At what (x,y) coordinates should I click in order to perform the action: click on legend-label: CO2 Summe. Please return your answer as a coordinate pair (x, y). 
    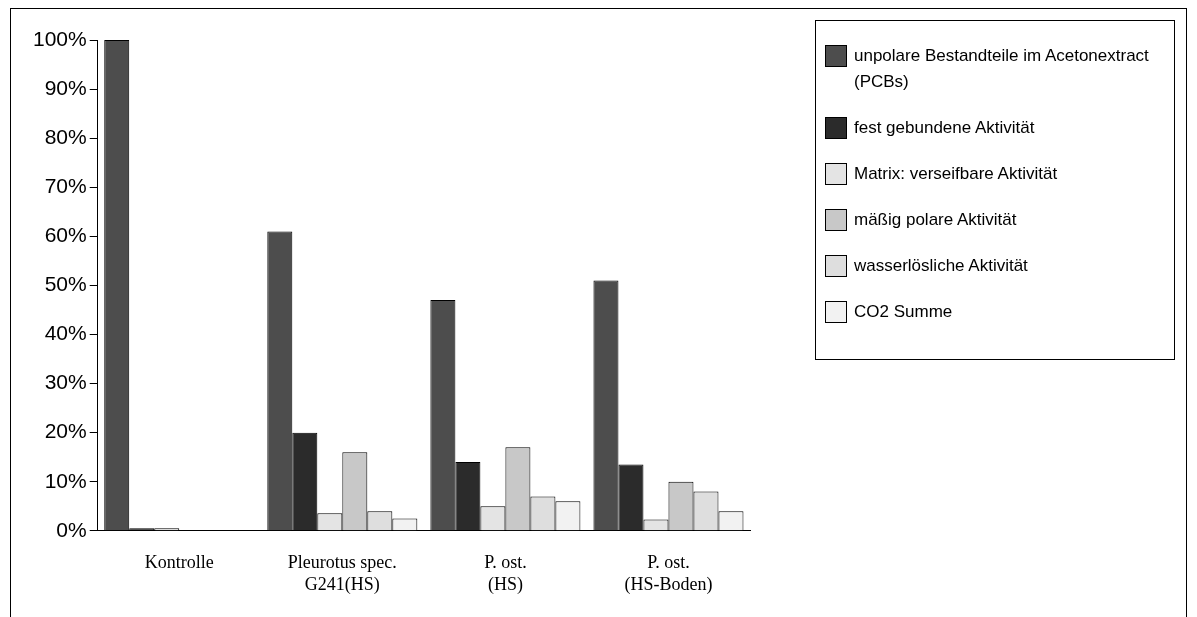
    Looking at the image, I should click on (903, 312).